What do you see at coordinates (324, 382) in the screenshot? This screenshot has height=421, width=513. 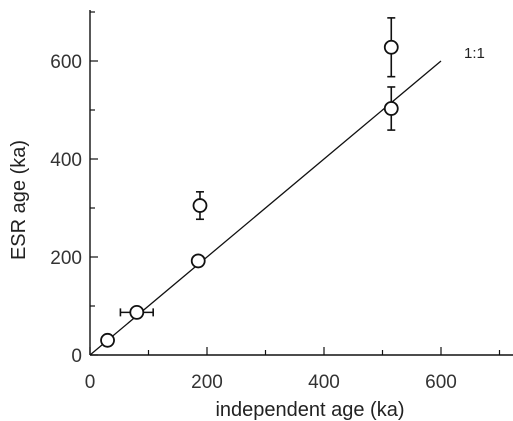 I see `x-tick-label: 400` at bounding box center [324, 382].